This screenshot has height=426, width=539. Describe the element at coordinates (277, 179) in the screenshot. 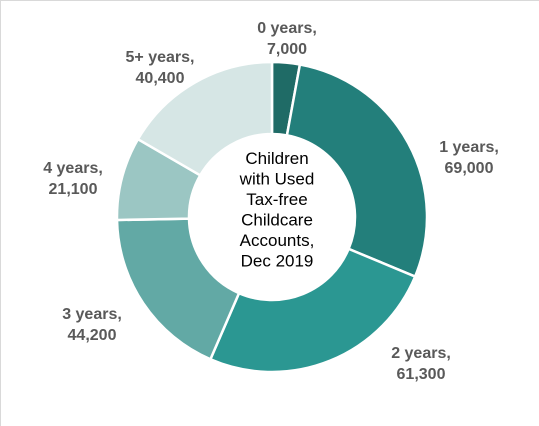

I see `chart-title-line: with Used` at that location.